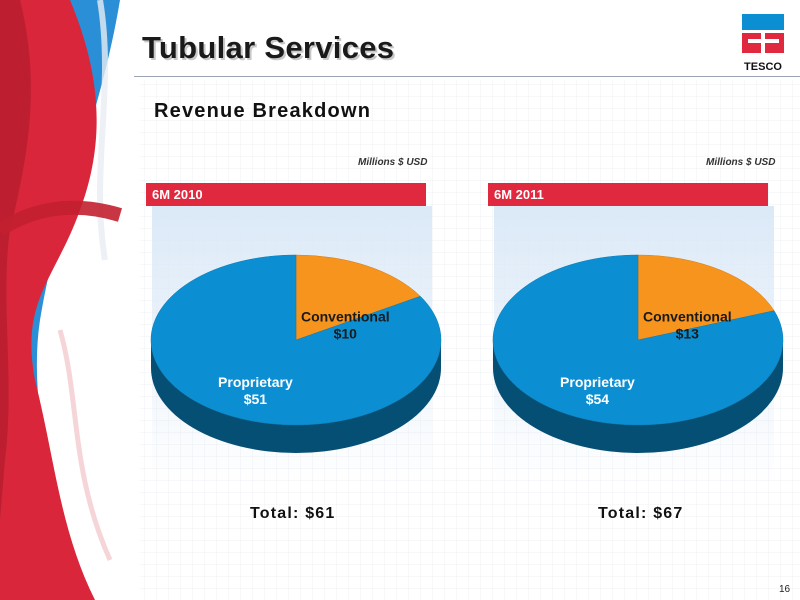 This screenshot has height=600, width=800. I want to click on title-divider, so click(467, 76).